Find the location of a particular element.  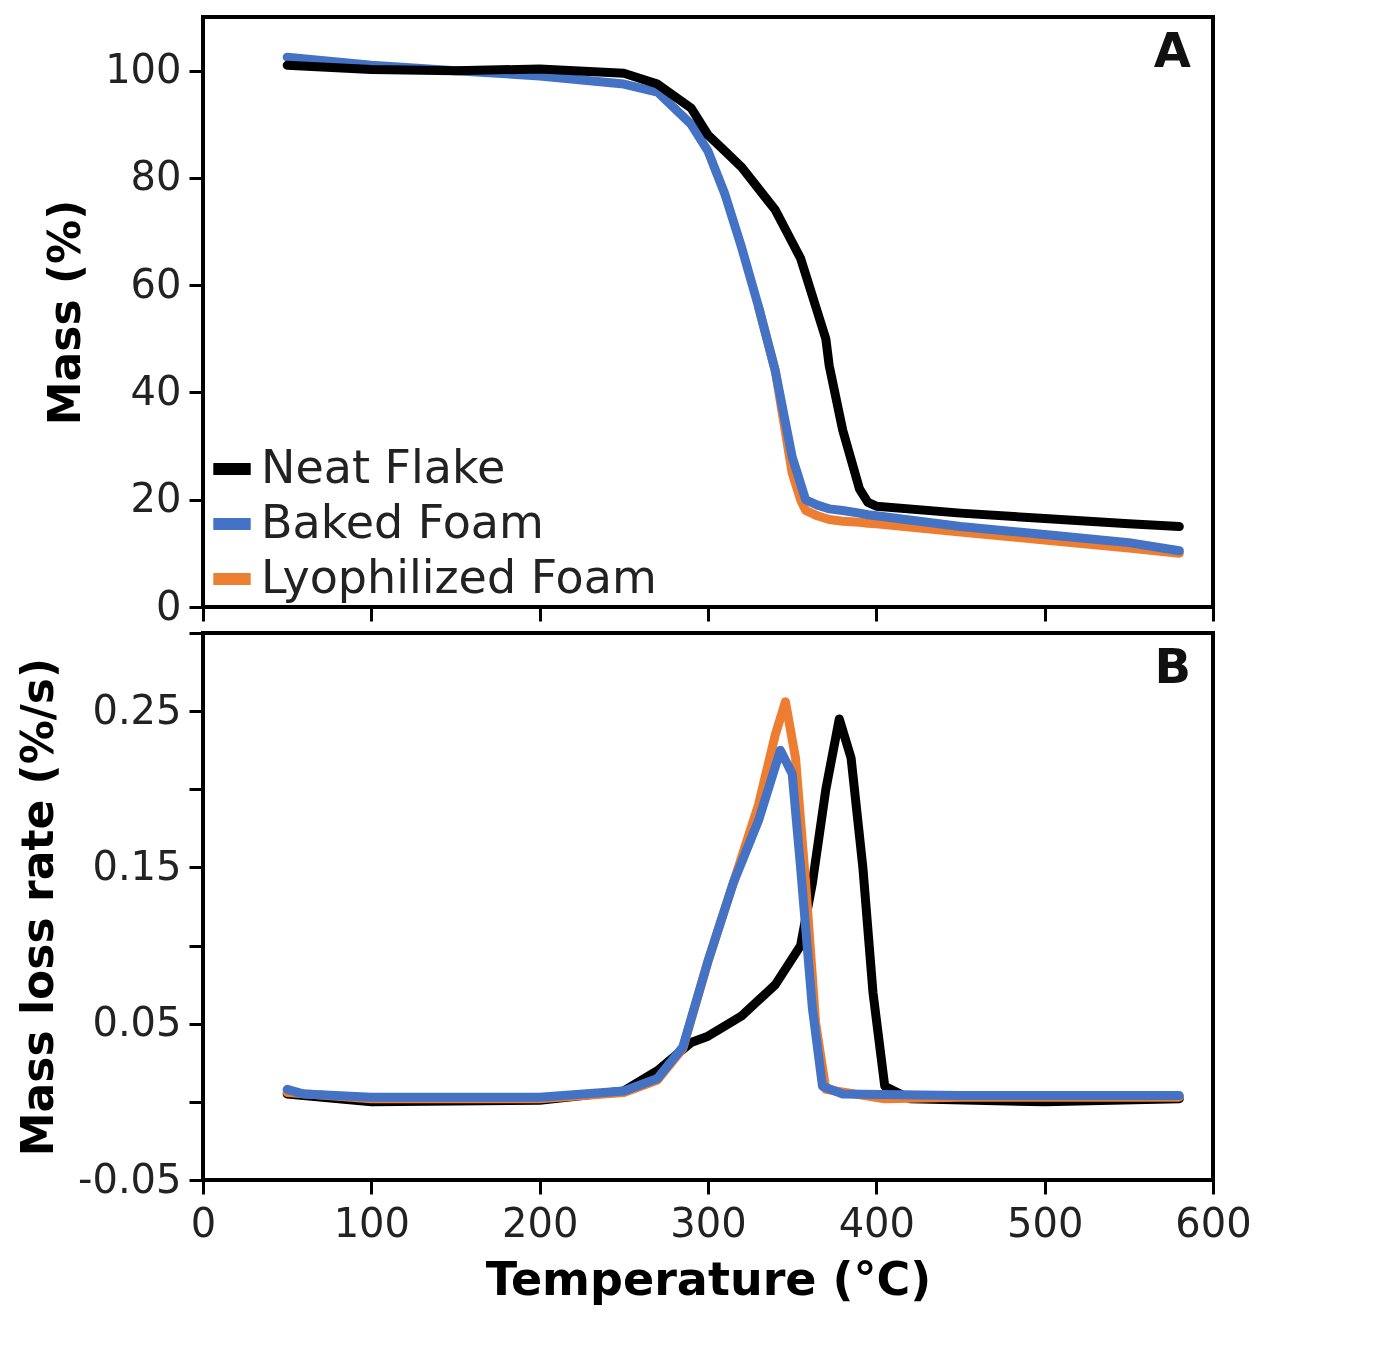

y-tick-label: 0.25 is located at coordinates (137, 709).